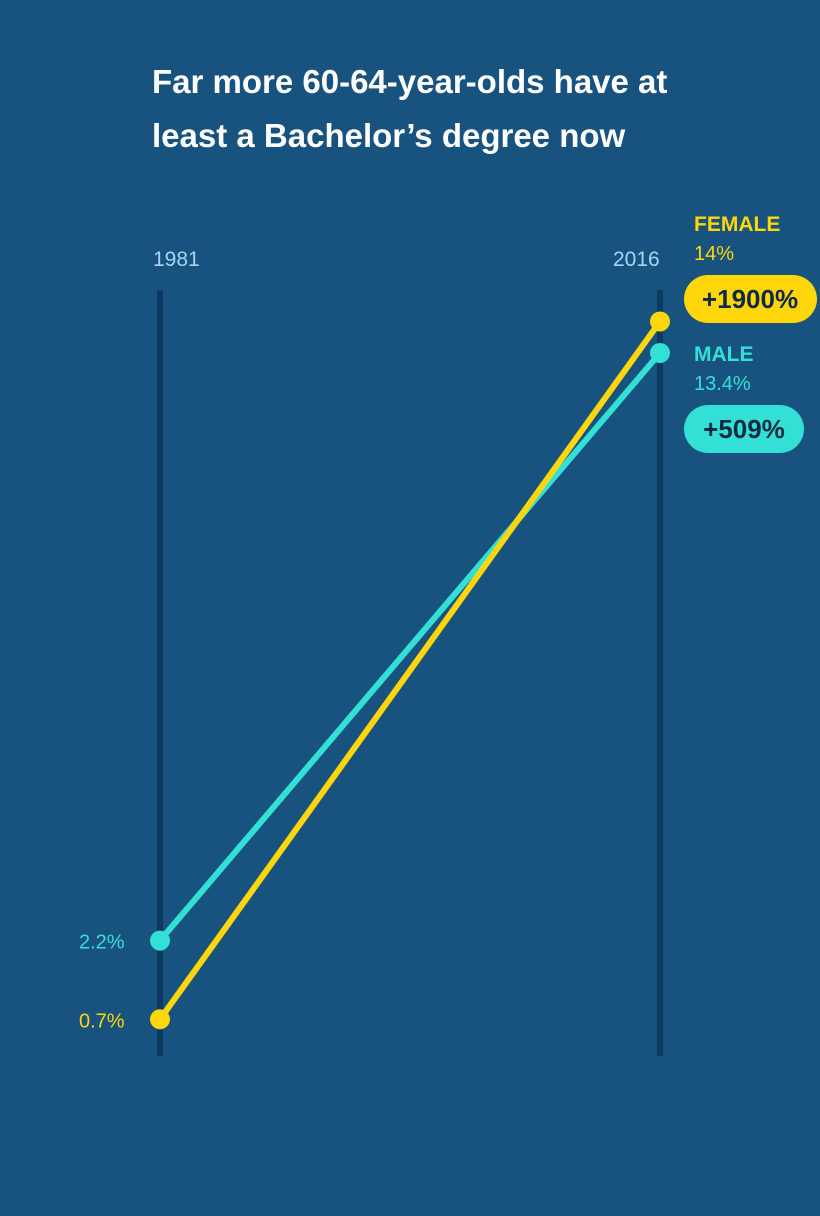 The width and height of the screenshot is (820, 1216). Describe the element at coordinates (722, 384) in the screenshot. I see `legend-male-value: 13.4%` at that location.